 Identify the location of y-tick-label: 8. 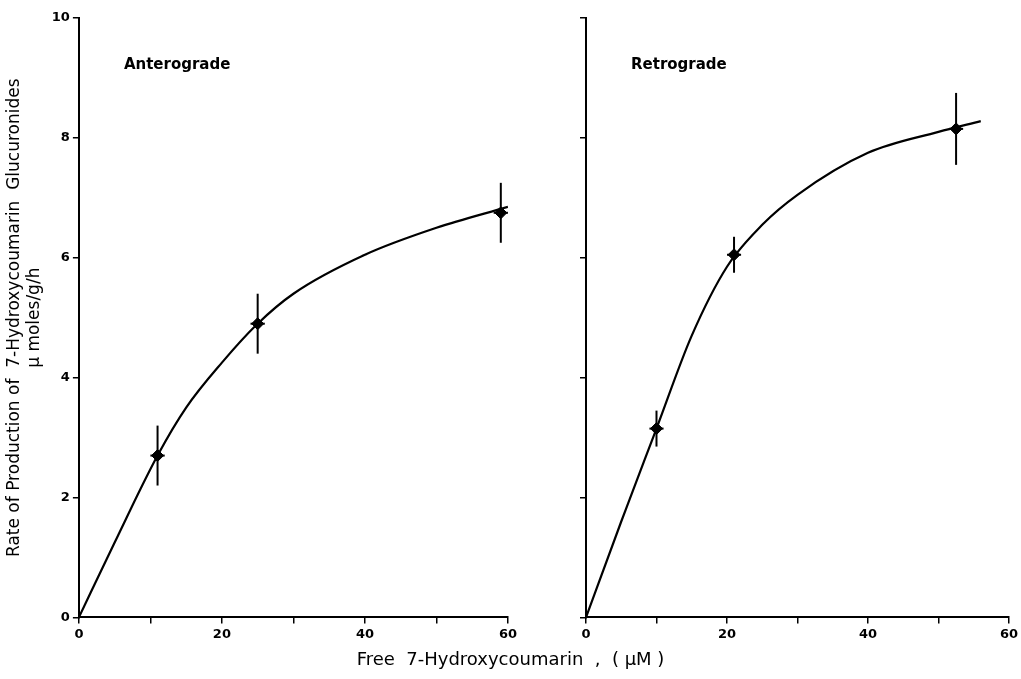
(65, 137).